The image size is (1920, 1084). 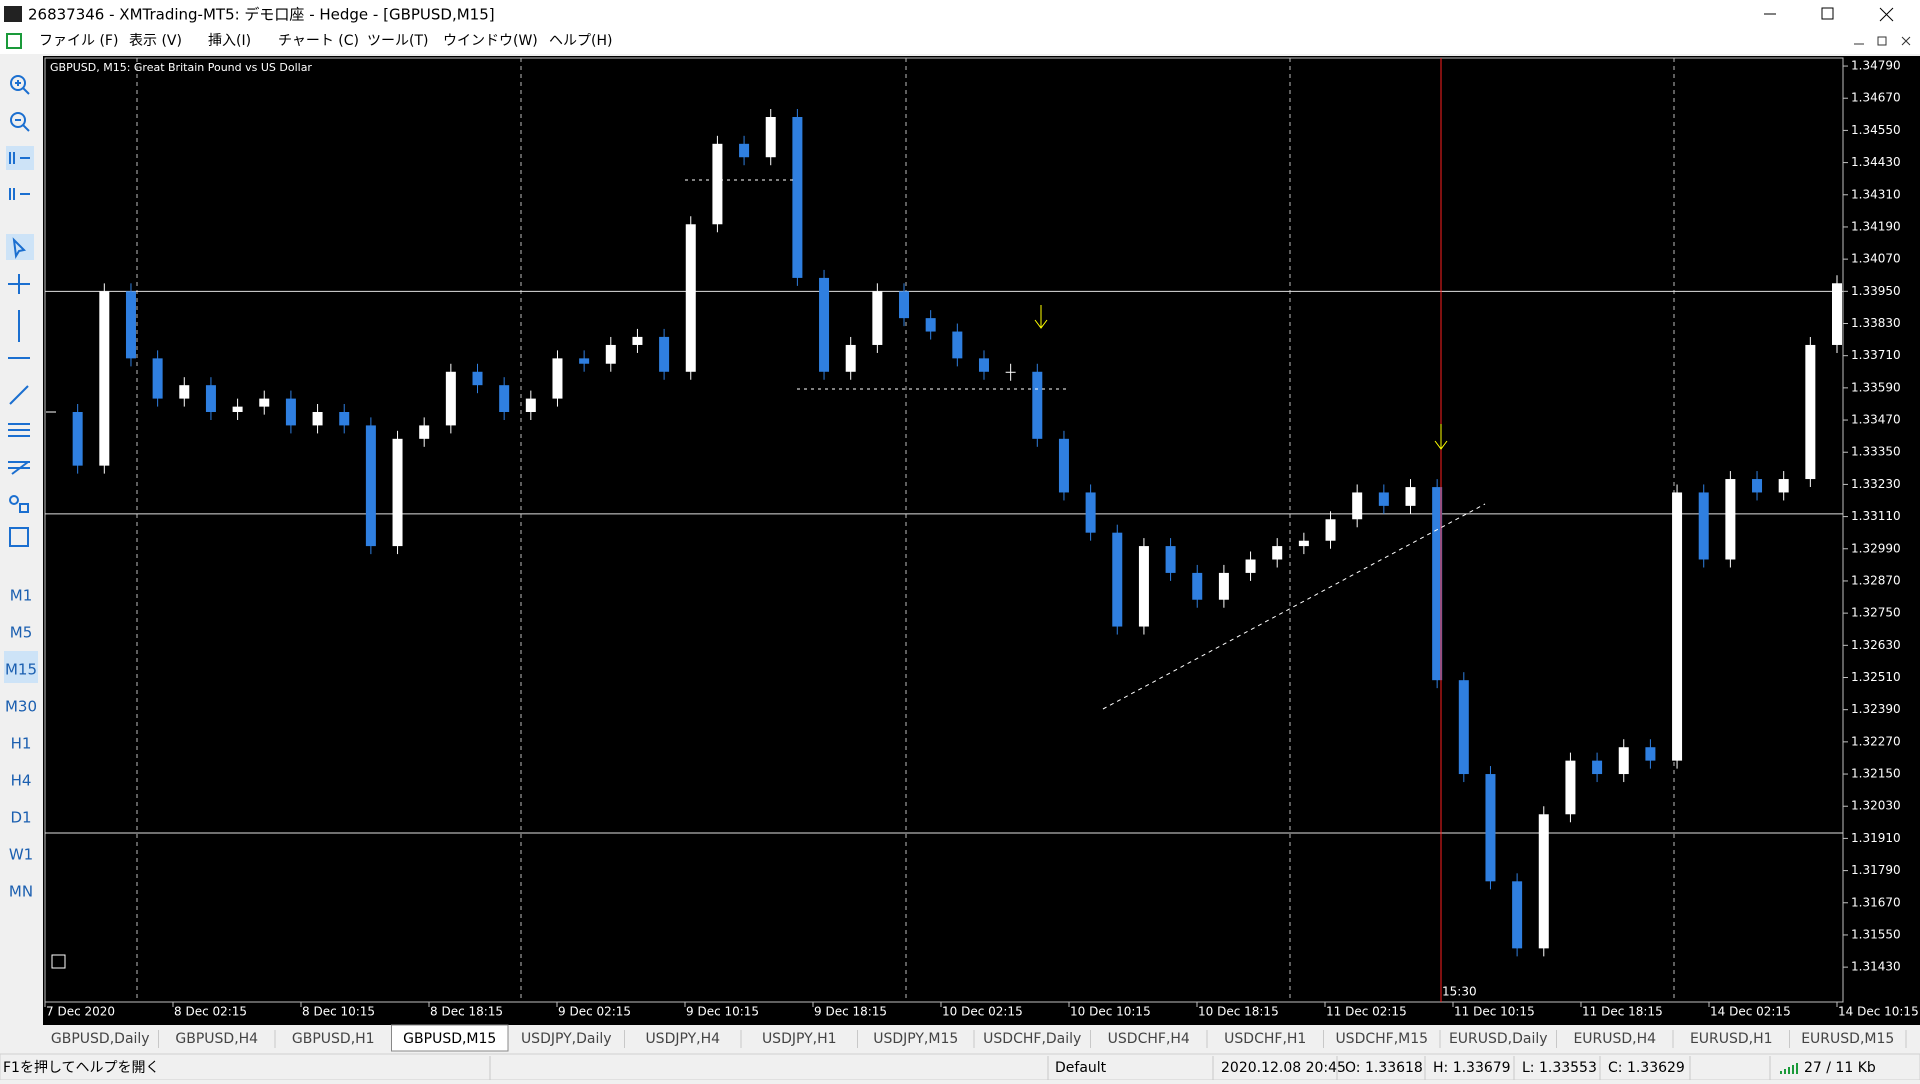 What do you see at coordinates (1032, 1039) in the screenshot?
I see `tab: USDCHF,Daily` at bounding box center [1032, 1039].